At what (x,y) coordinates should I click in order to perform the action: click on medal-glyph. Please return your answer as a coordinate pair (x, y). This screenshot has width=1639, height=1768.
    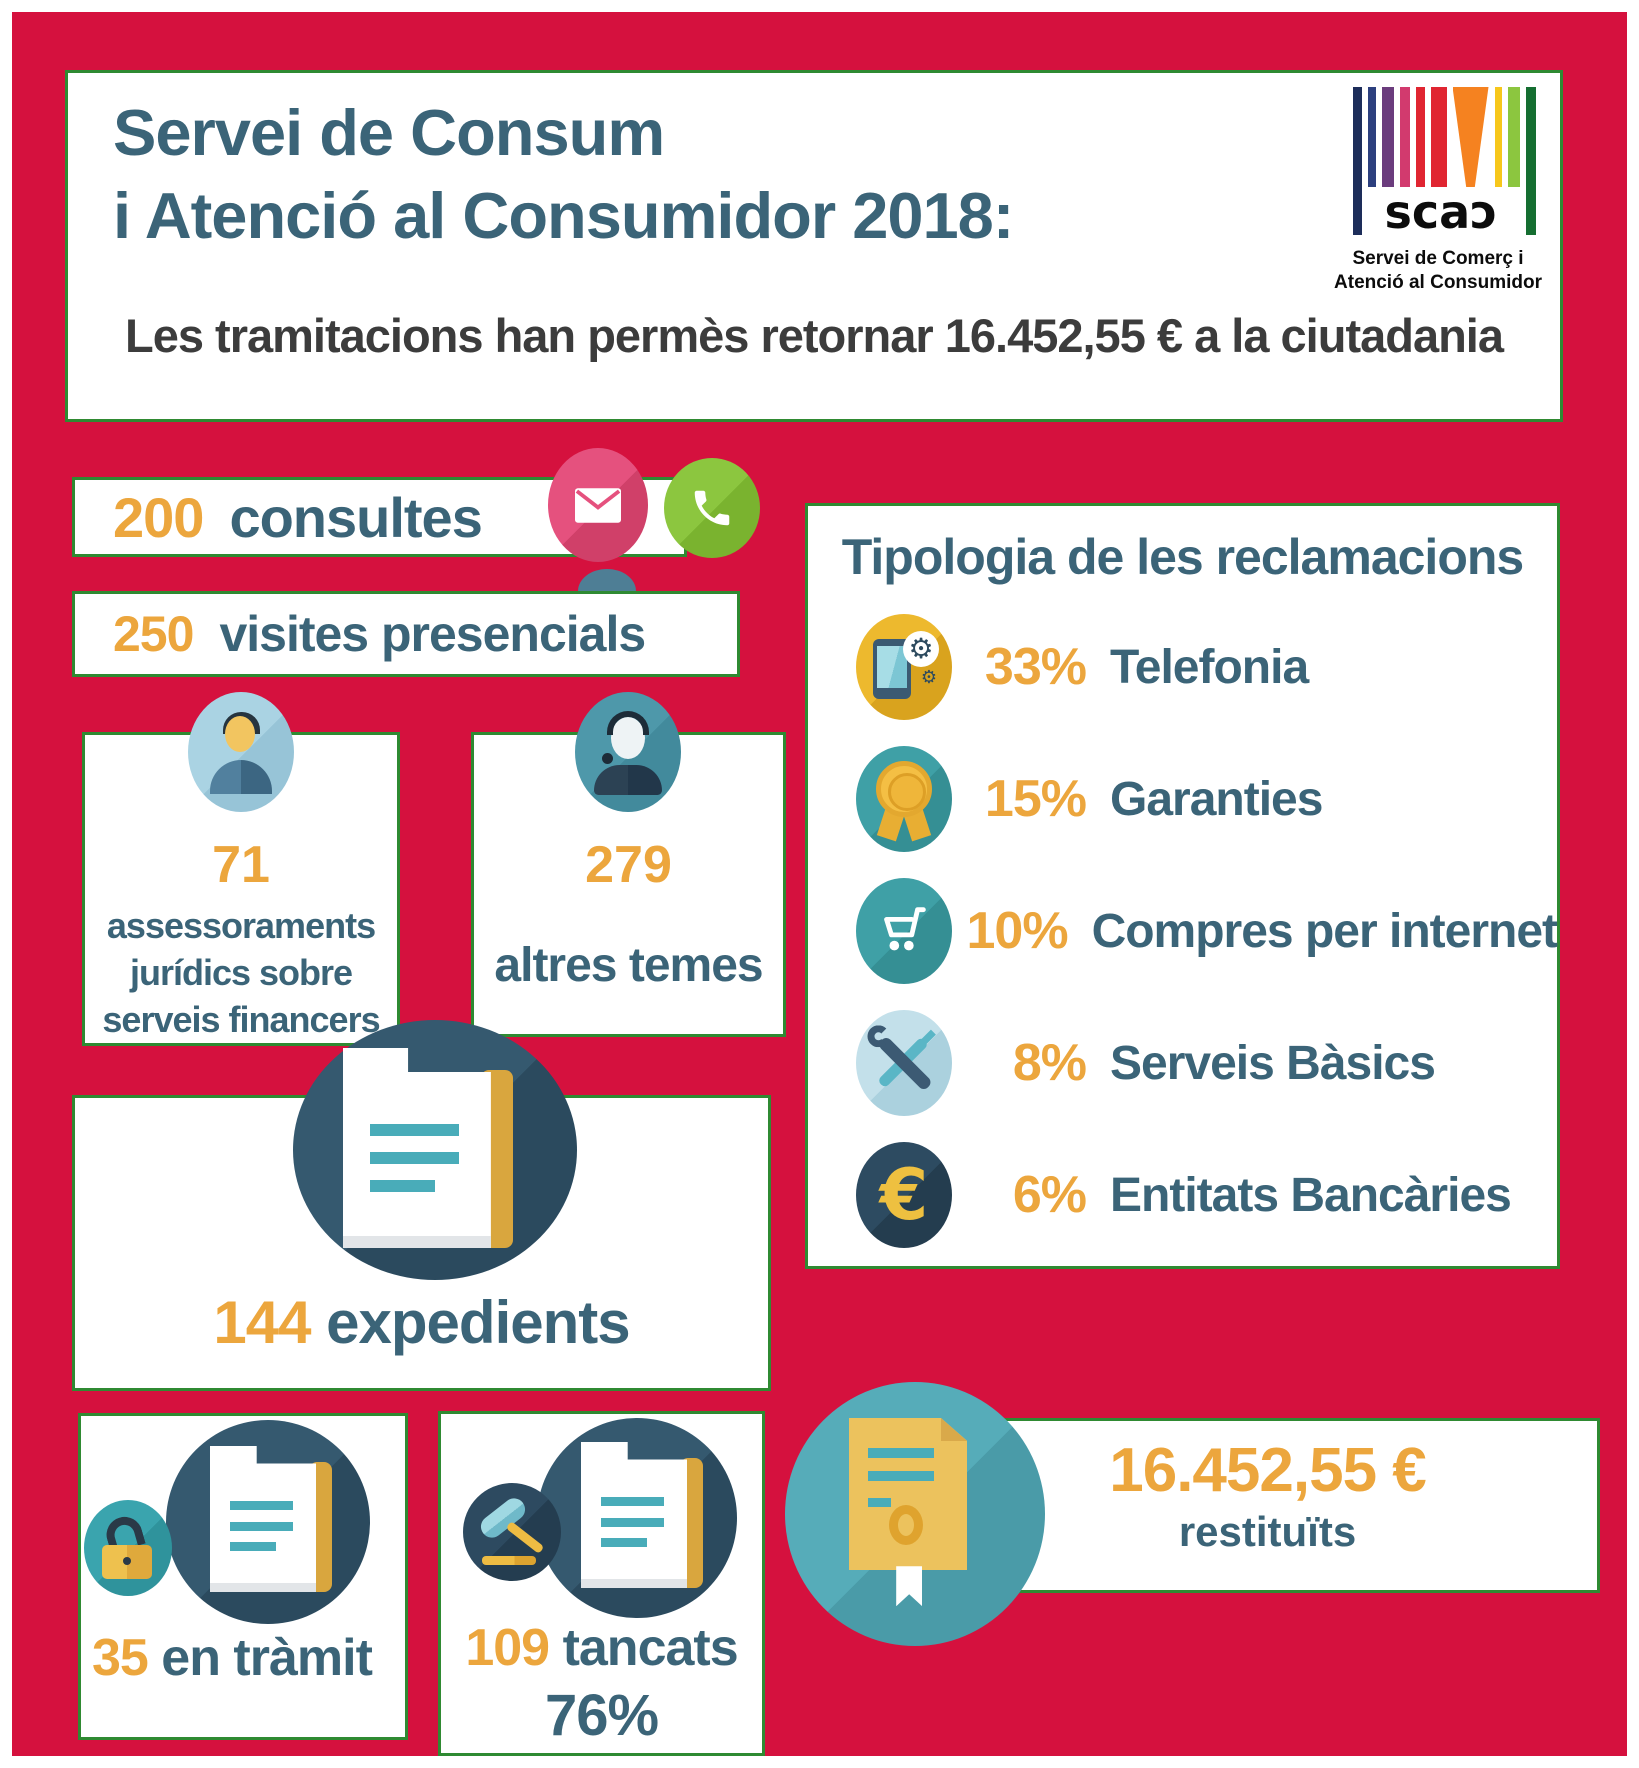
    Looking at the image, I should click on (904, 800).